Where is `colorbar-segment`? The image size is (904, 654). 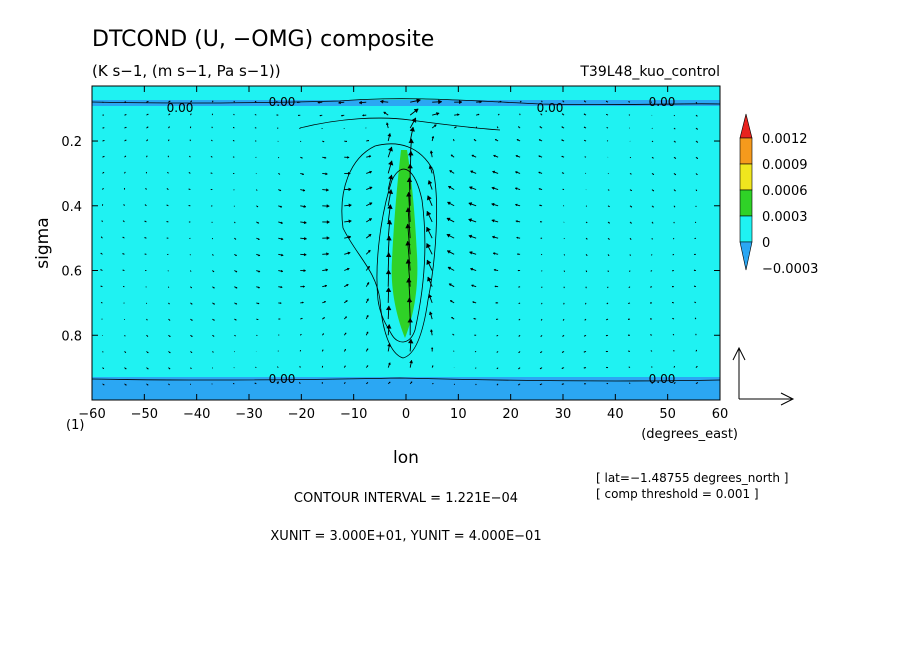
colorbar-segment is located at coordinates (746, 229).